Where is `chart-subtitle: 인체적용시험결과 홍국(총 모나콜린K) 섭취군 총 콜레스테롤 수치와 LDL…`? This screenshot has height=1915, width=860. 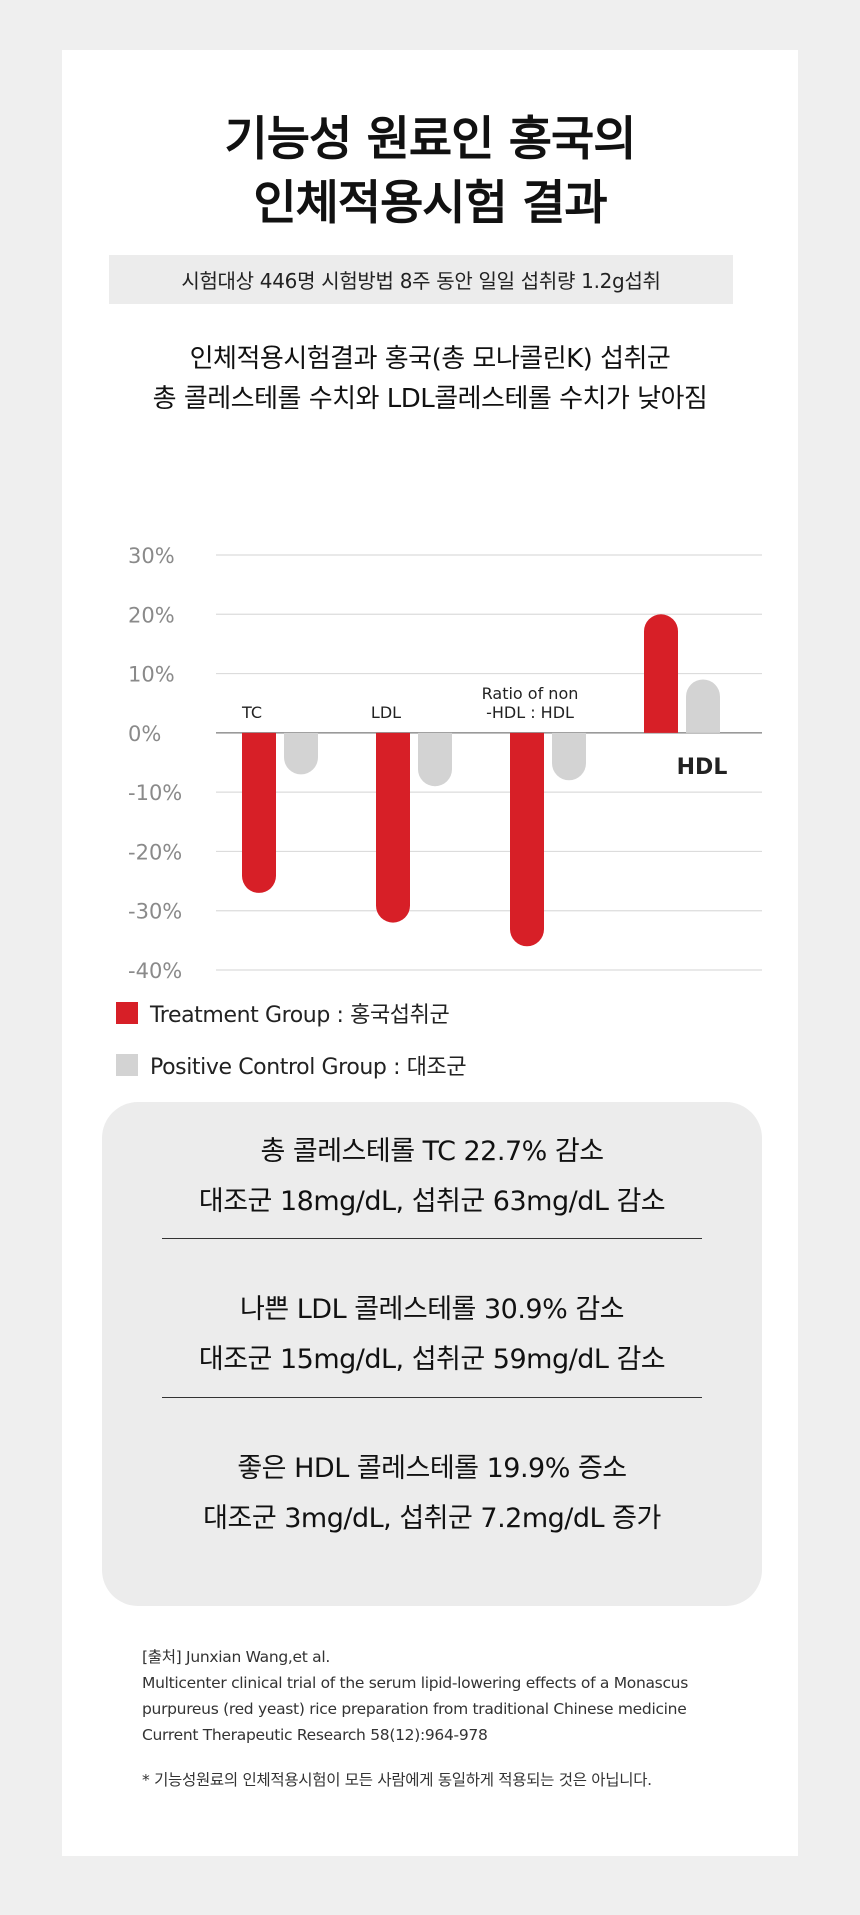 chart-subtitle: 인체적용시험결과 홍국(총 모나콜린K) 섭취군 총 콜레스테롤 수치와 LDL… is located at coordinates (430, 379).